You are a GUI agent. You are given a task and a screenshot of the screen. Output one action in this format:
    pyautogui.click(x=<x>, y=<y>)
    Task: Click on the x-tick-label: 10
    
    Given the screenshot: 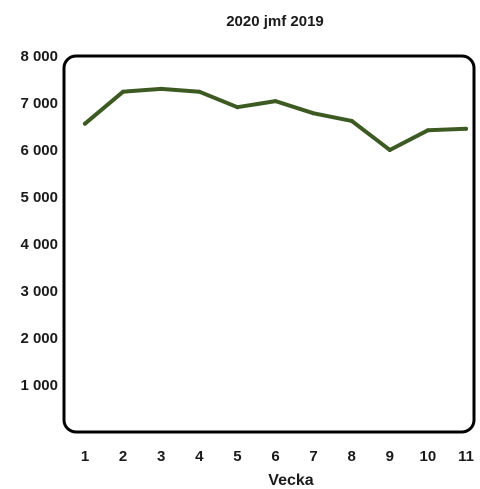 What is the action you would take?
    pyautogui.click(x=428, y=456)
    